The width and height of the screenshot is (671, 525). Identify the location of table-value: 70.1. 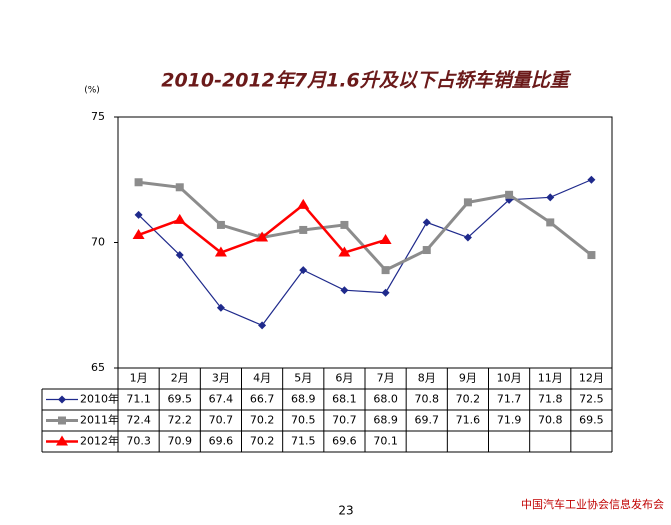
(385, 441).